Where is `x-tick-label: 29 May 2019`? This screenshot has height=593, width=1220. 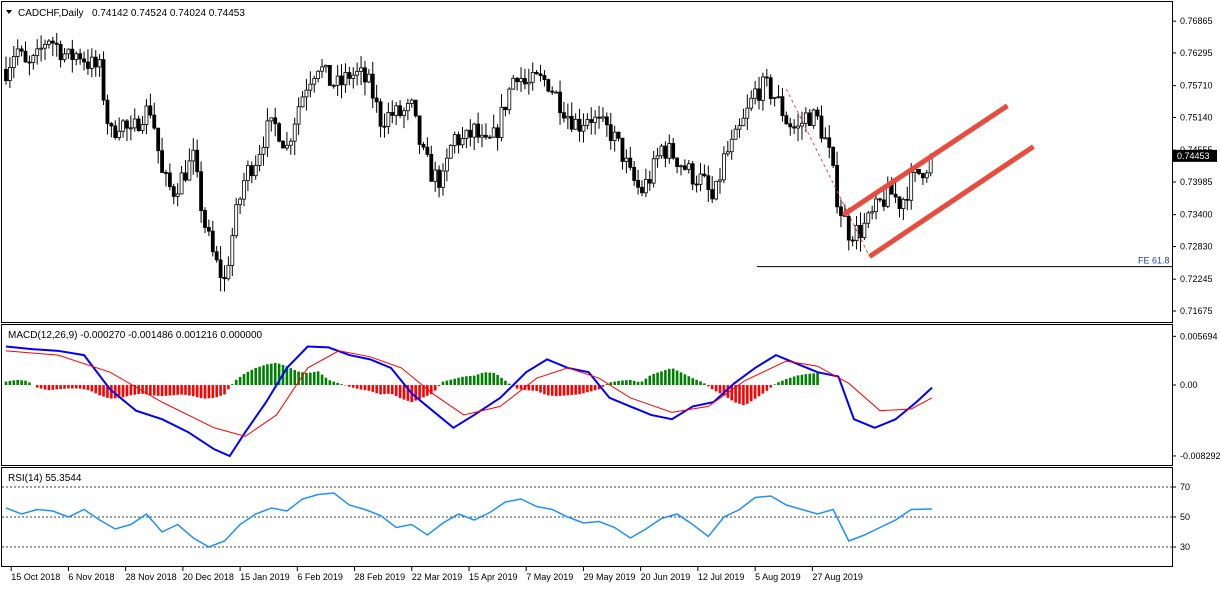
x-tick-label: 29 May 2019 is located at coordinates (609, 577).